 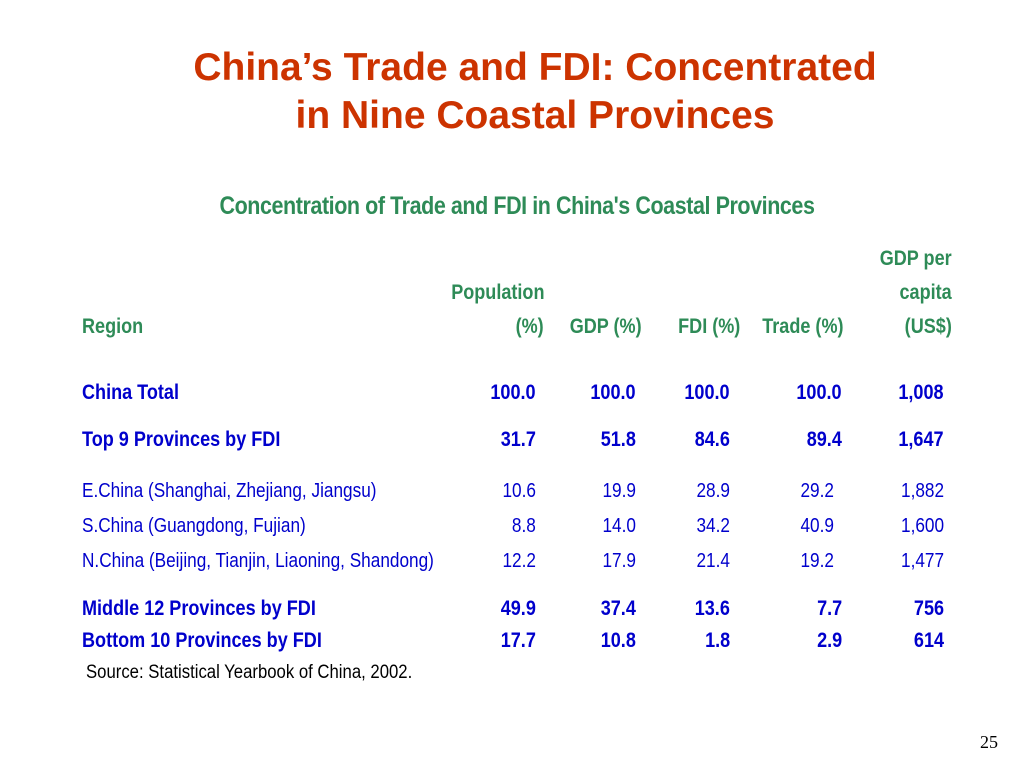 I want to click on cell-trade: 7.7, so click(x=829, y=608).